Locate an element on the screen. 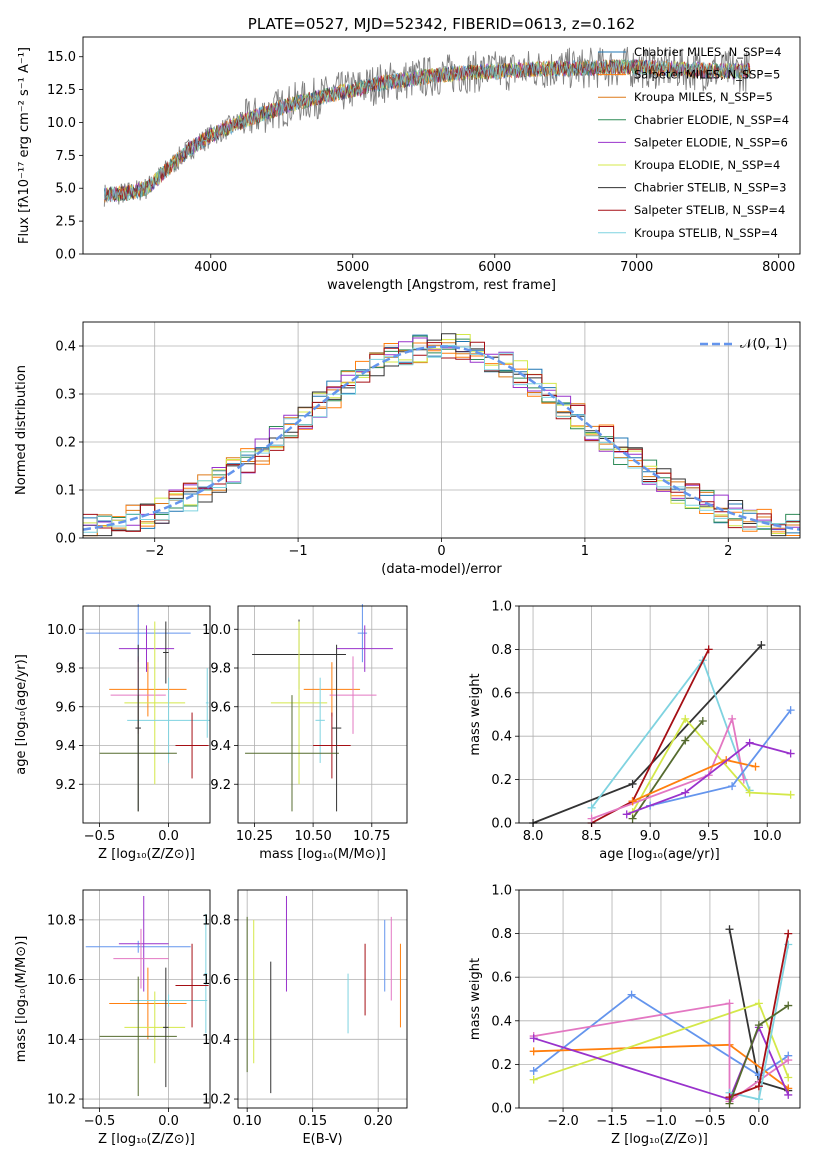 The image size is (819, 1170). x-axis-label: age [log₁₀(age/yr)] is located at coordinates (659, 854).